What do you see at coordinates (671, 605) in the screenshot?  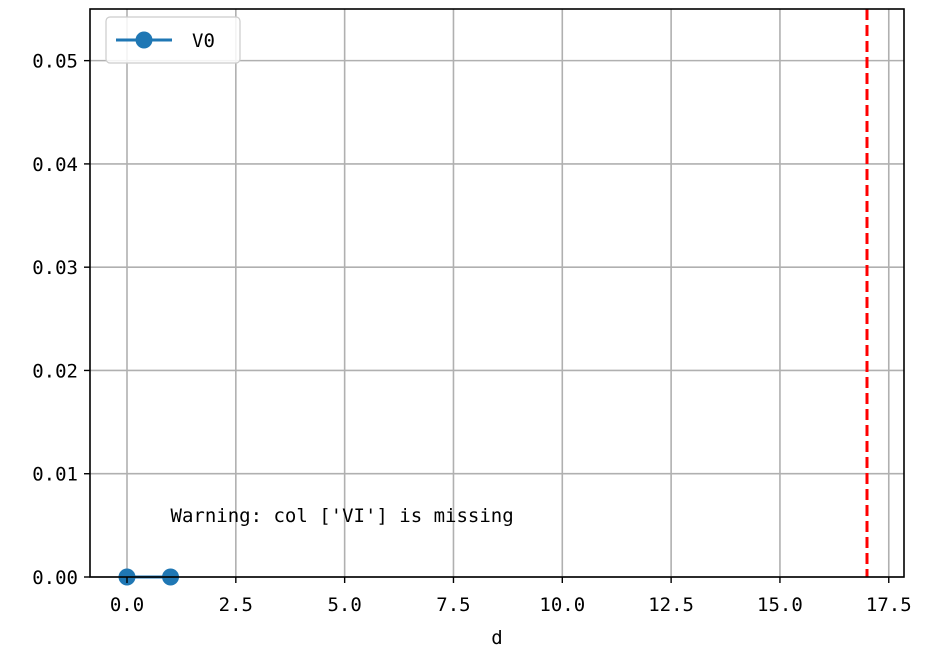 I see `x-tick-label-5: 12.5` at bounding box center [671, 605].